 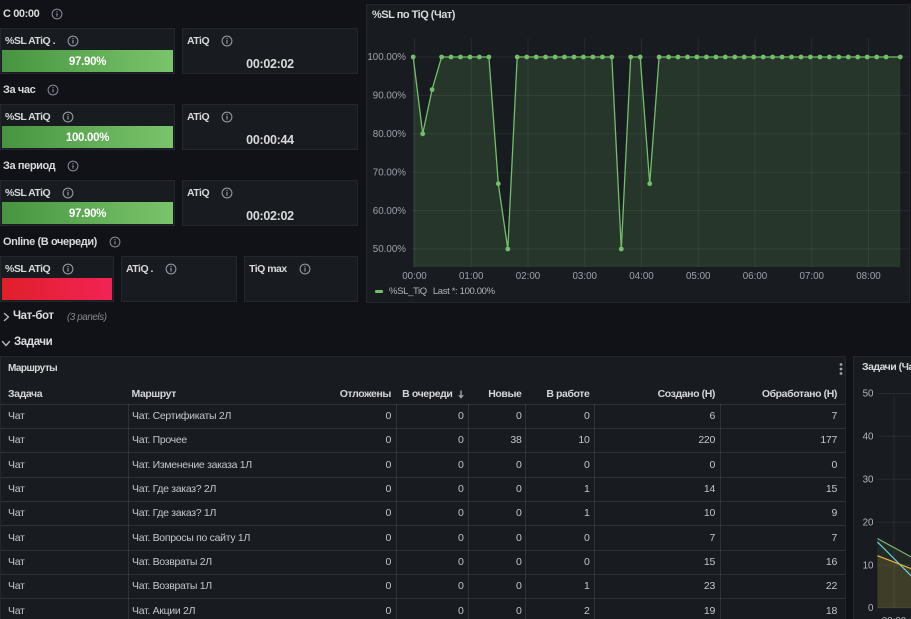 I want to click on svg-text: 40, so click(x=868, y=437).